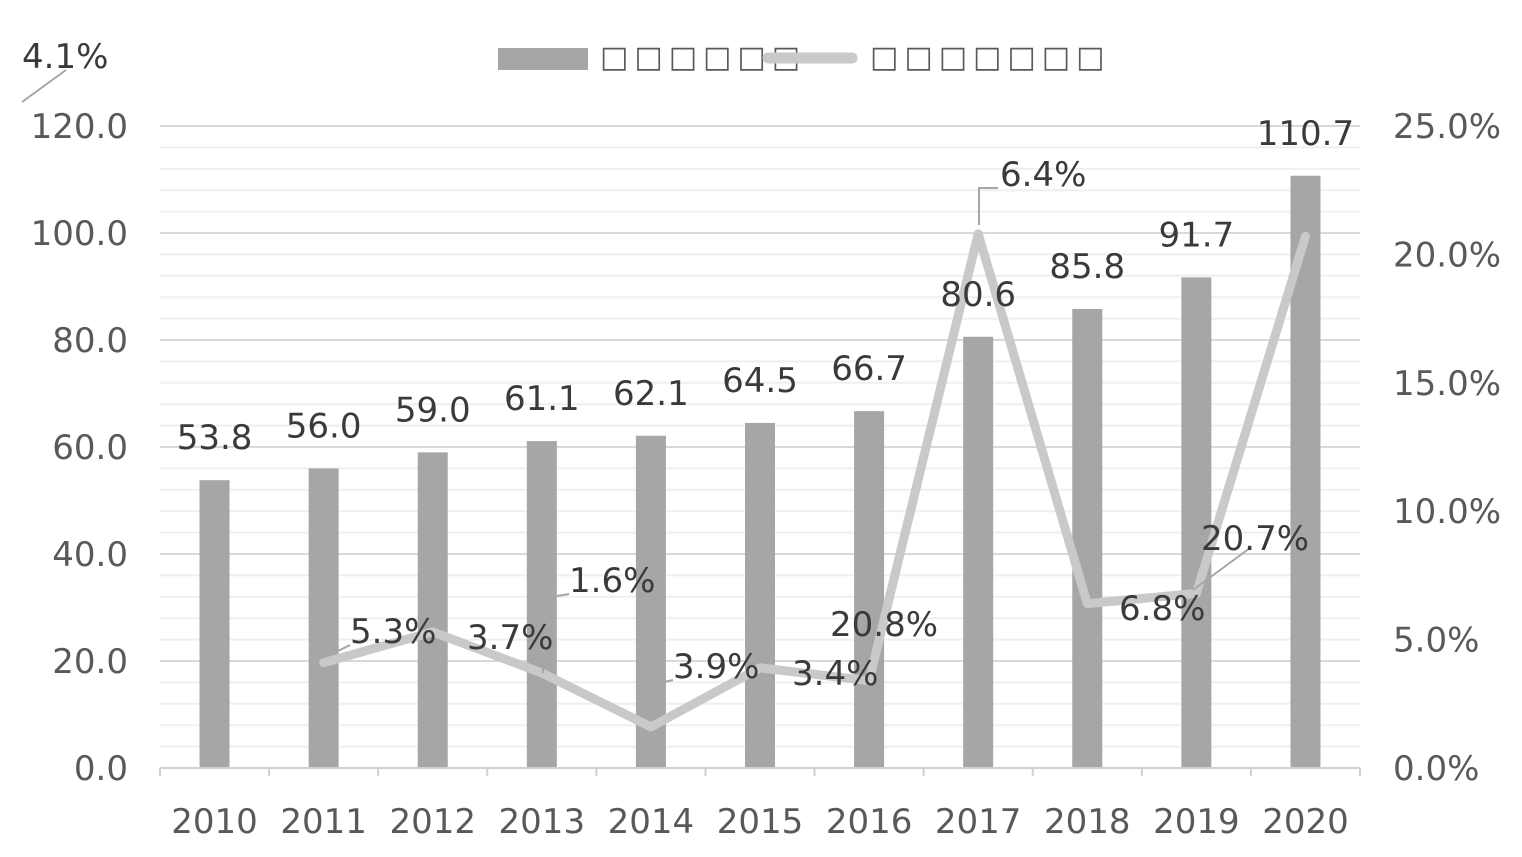 This screenshot has width=1522, height=857. What do you see at coordinates (1305, 822) in the screenshot?
I see `x-tick-label-2020: 2020` at bounding box center [1305, 822].